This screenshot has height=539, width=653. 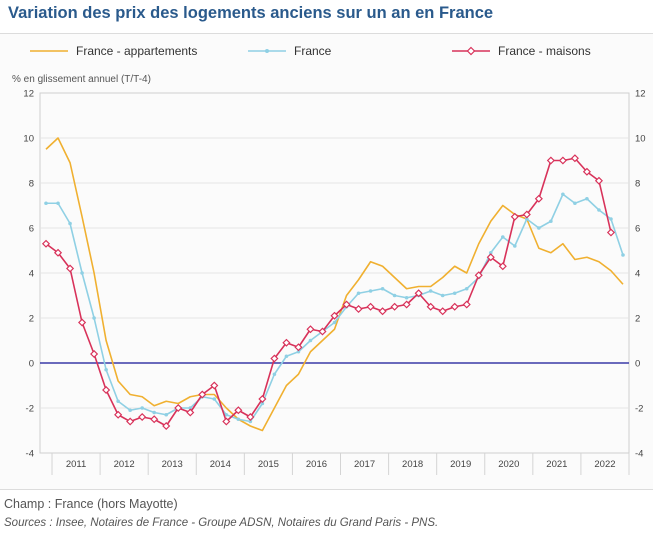 I want to click on y-tick-label-left: 8, so click(x=31, y=184).